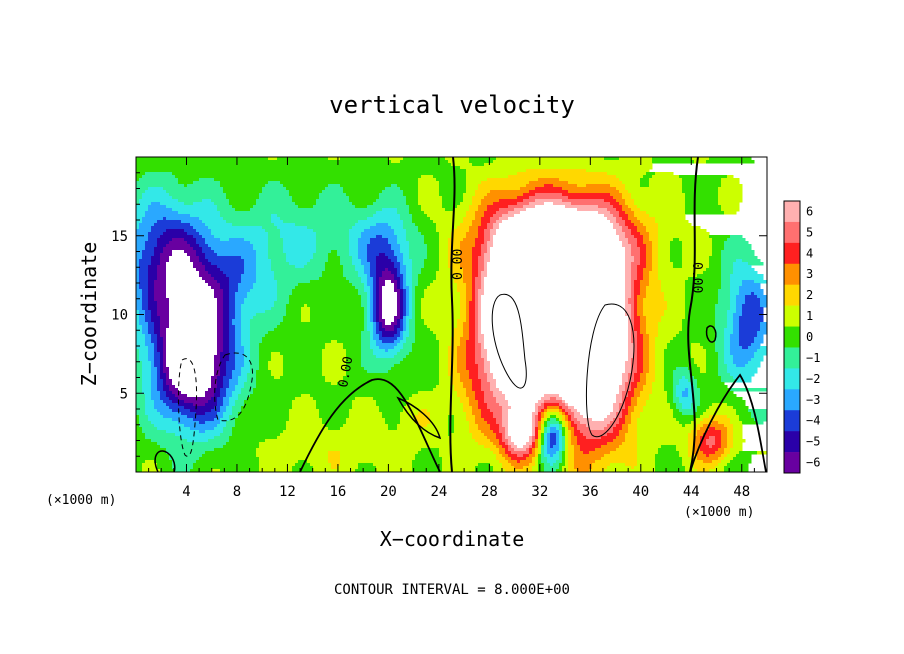 This screenshot has width=904, height=654. What do you see at coordinates (590, 492) in the screenshot?
I see `x-tick-label: 36` at bounding box center [590, 492].